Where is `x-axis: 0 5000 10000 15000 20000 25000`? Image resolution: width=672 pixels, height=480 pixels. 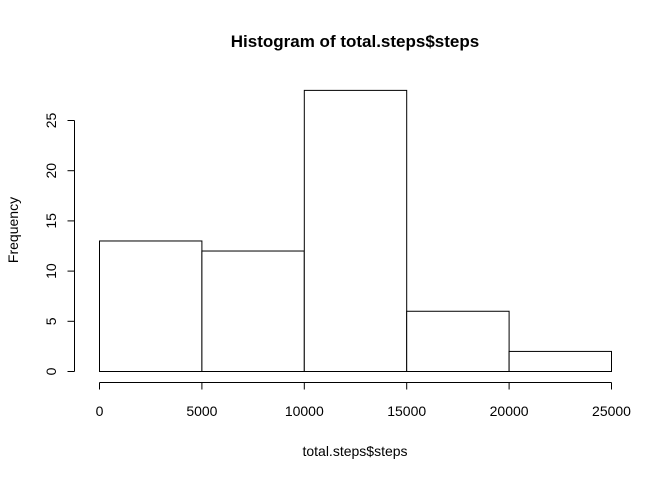
x-axis: 0 5000 10000 15000 20000 25000 is located at coordinates (363, 400).